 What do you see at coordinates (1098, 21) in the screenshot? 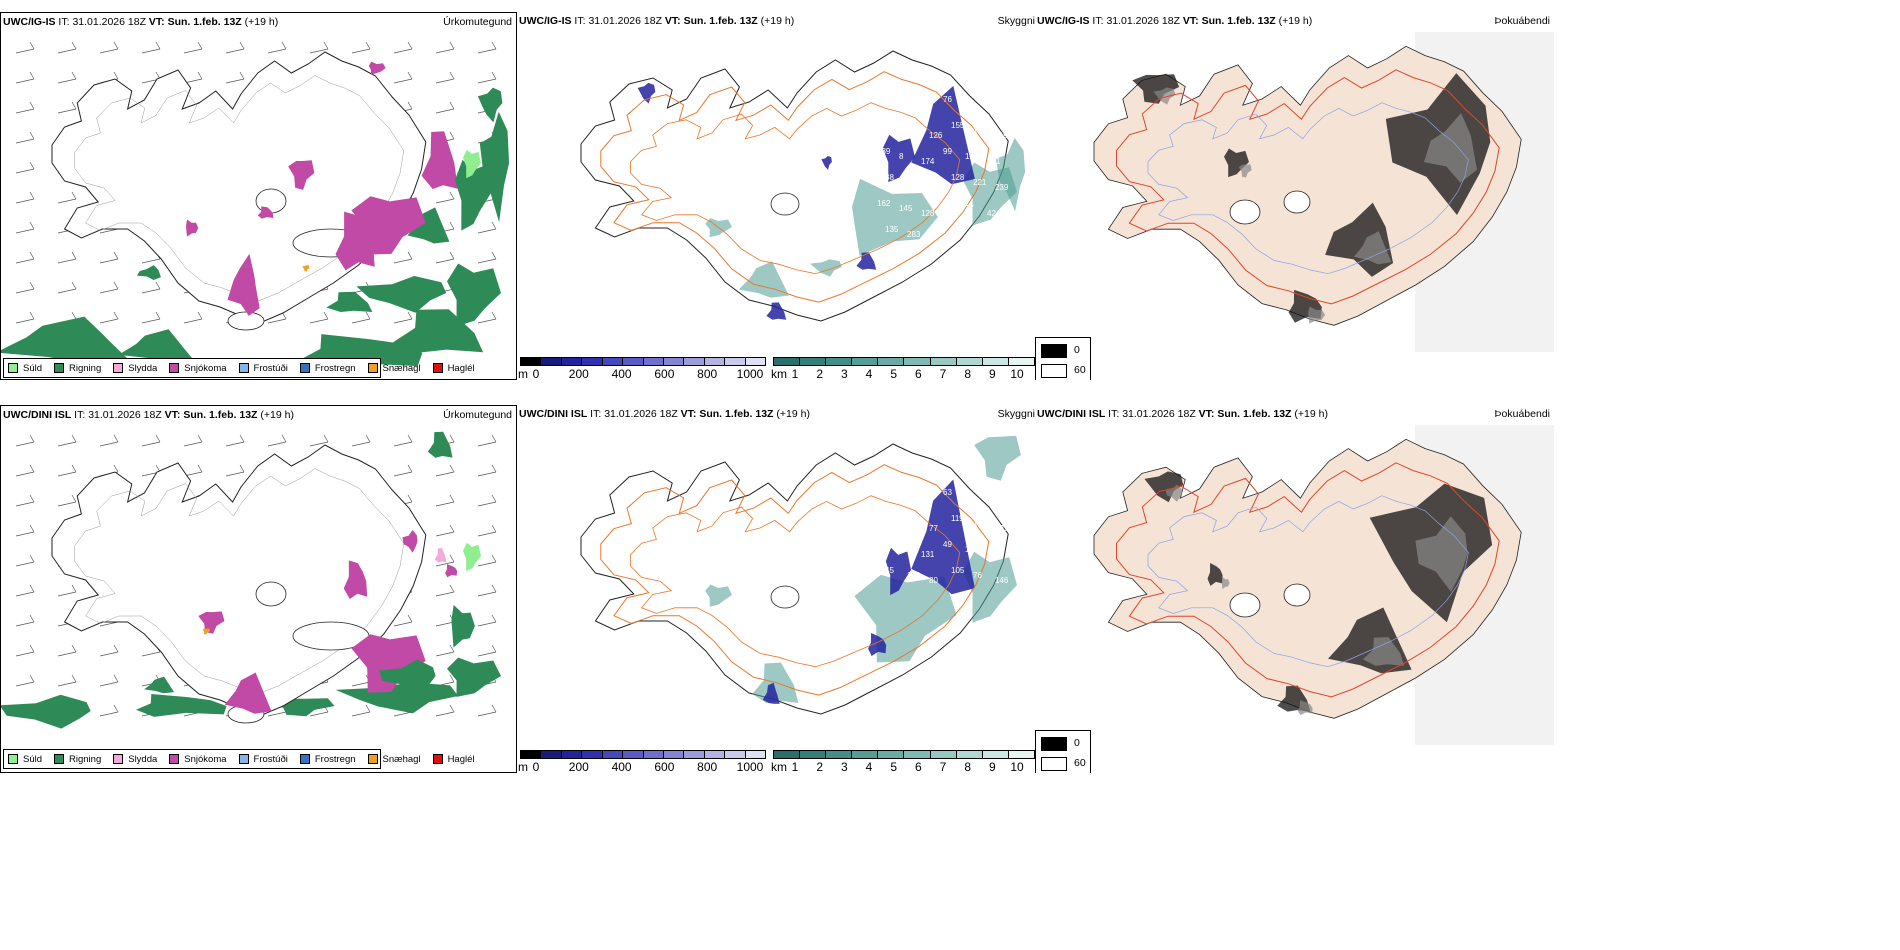
I see `it-label: IT:` at bounding box center [1098, 21].